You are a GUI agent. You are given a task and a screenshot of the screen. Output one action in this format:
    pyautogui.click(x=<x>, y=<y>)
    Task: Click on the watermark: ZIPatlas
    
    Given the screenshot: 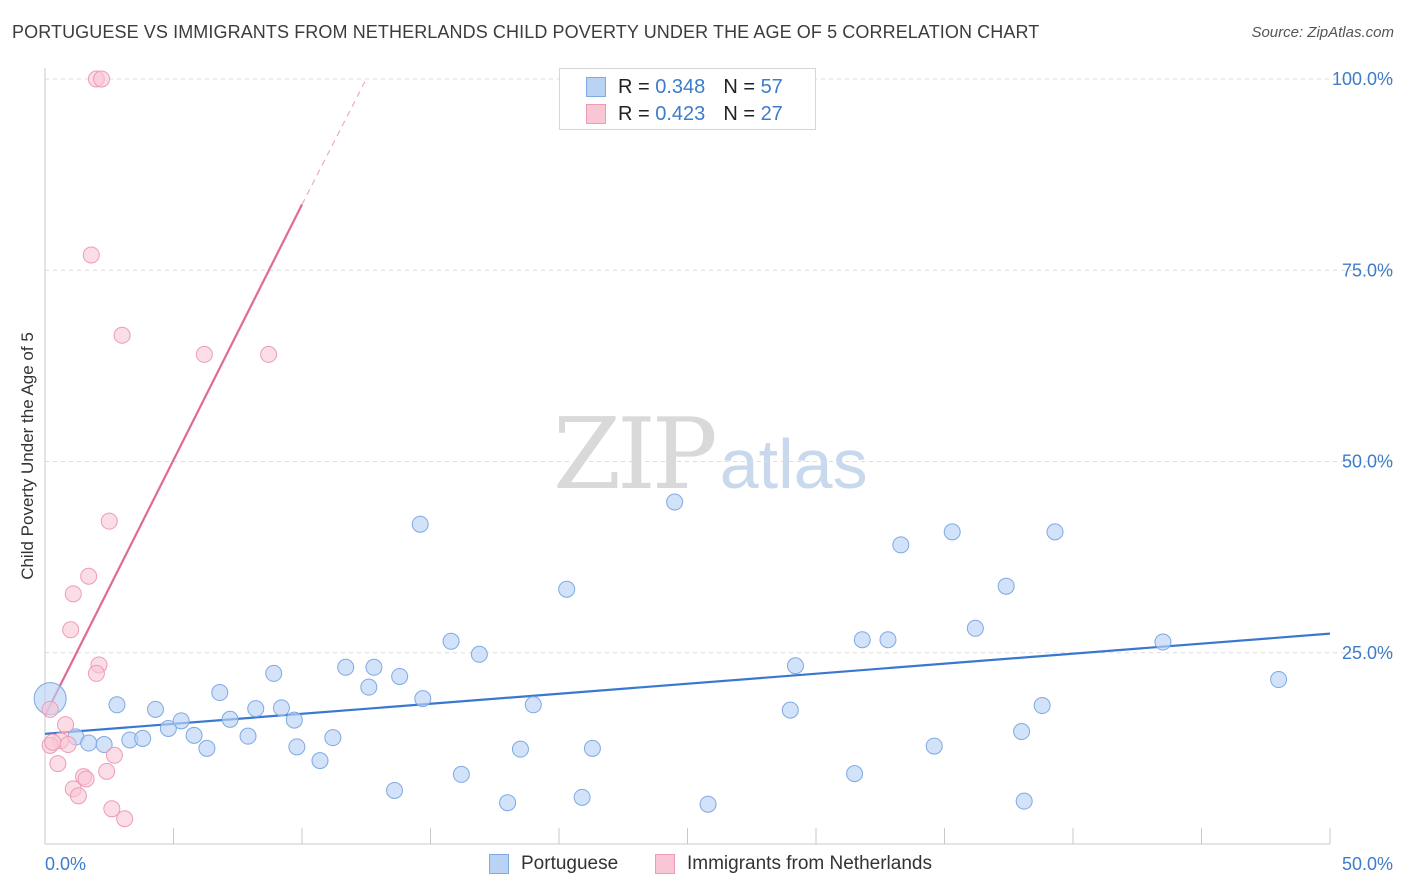 What is the action you would take?
    pyautogui.click(x=710, y=455)
    